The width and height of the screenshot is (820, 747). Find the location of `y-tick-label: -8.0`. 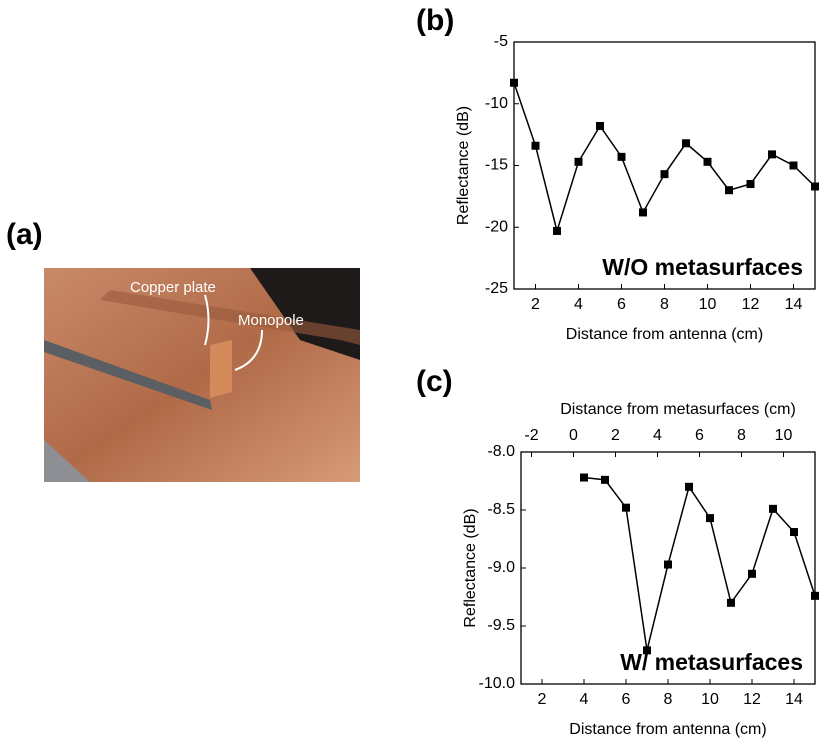

y-tick-label: -8.0 is located at coordinates (501, 451).